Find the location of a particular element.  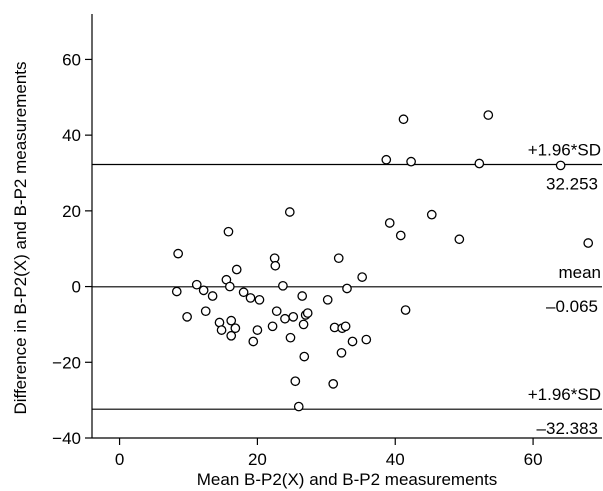

x-tick-label: 20 is located at coordinates (257, 459).